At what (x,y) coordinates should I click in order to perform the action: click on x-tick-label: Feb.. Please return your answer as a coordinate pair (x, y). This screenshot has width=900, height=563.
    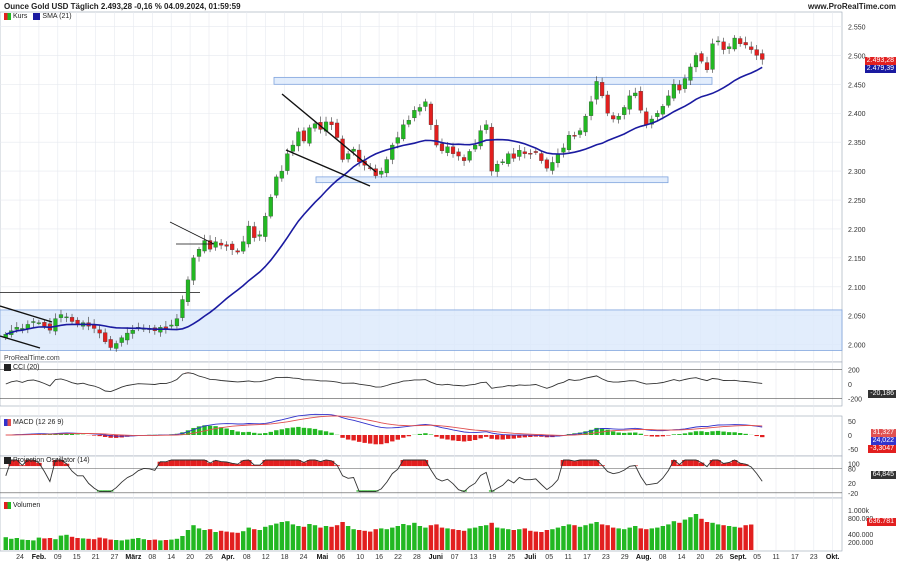
    Looking at the image, I should click on (39, 557).